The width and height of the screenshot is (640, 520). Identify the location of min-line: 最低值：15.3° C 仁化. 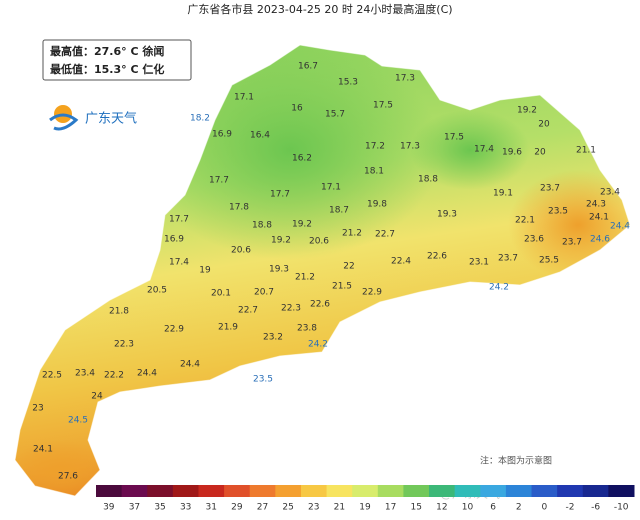
(107, 69).